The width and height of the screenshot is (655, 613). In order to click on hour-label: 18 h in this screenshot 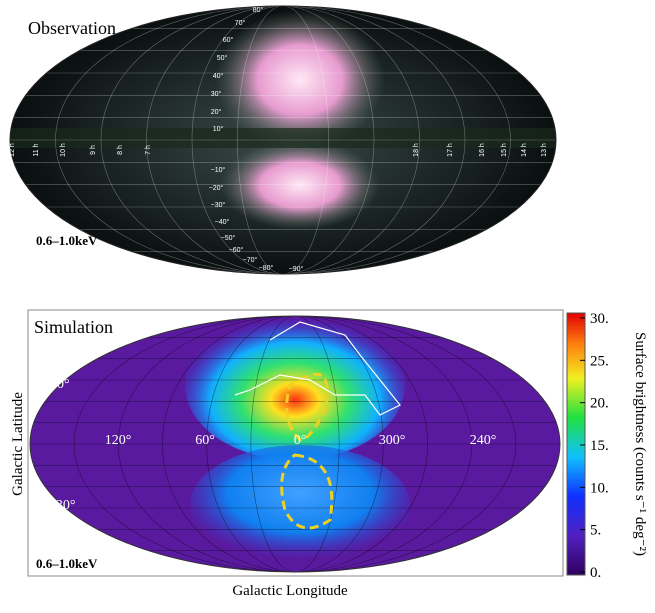, I will do `click(416, 150)`.